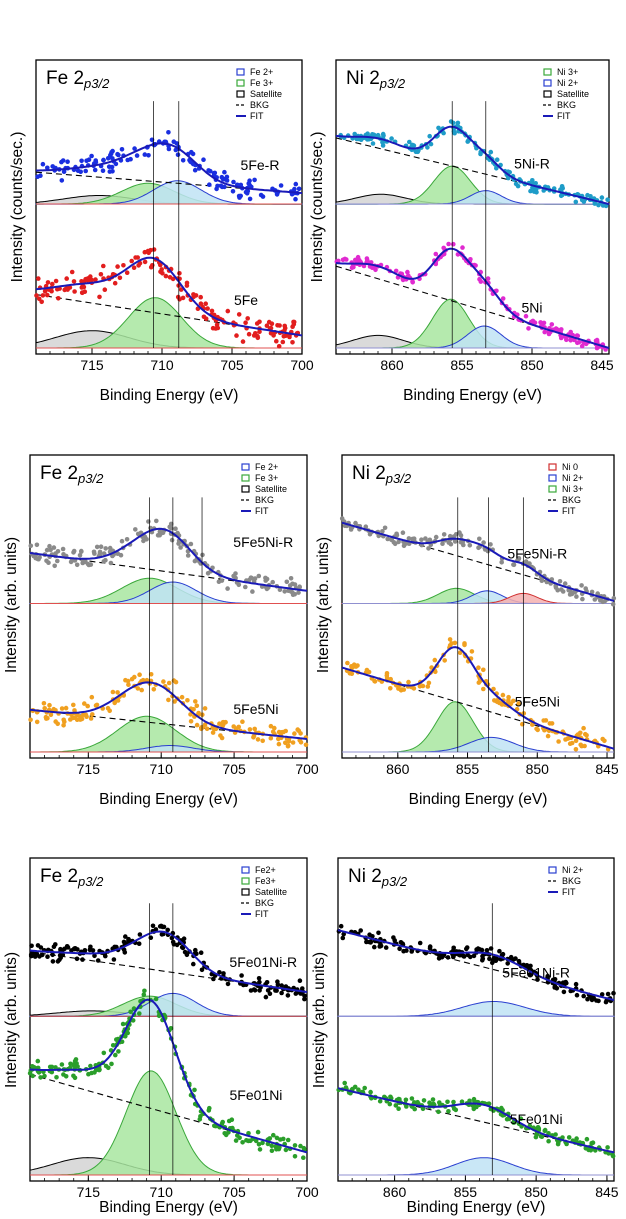  Describe the element at coordinates (263, 542) in the screenshot. I see `sample-label: 5Fe5Ni-R` at that location.